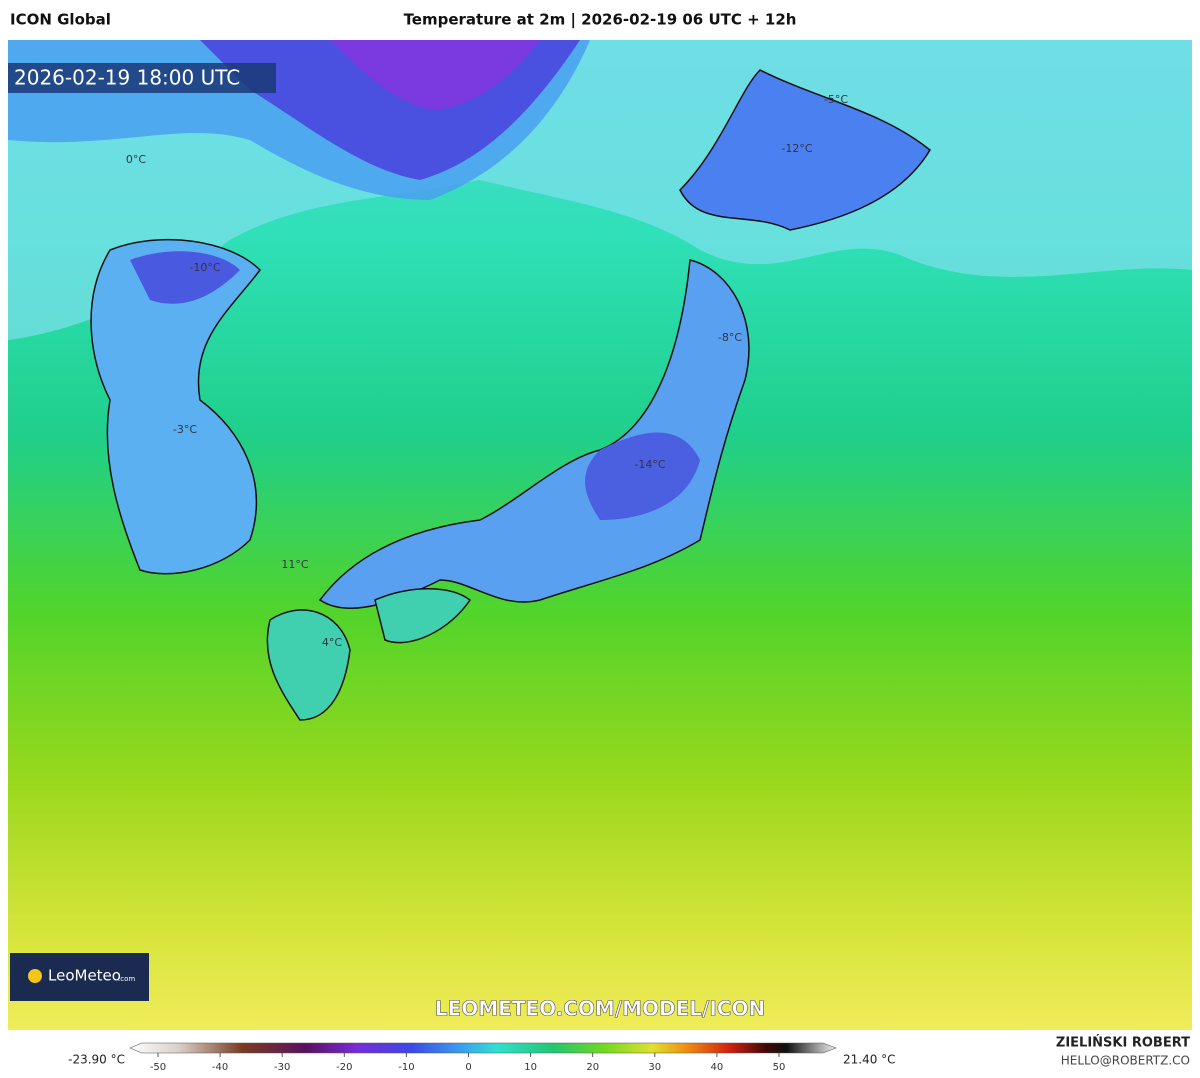  I want to click on temp-label: 0°C, so click(136, 159).